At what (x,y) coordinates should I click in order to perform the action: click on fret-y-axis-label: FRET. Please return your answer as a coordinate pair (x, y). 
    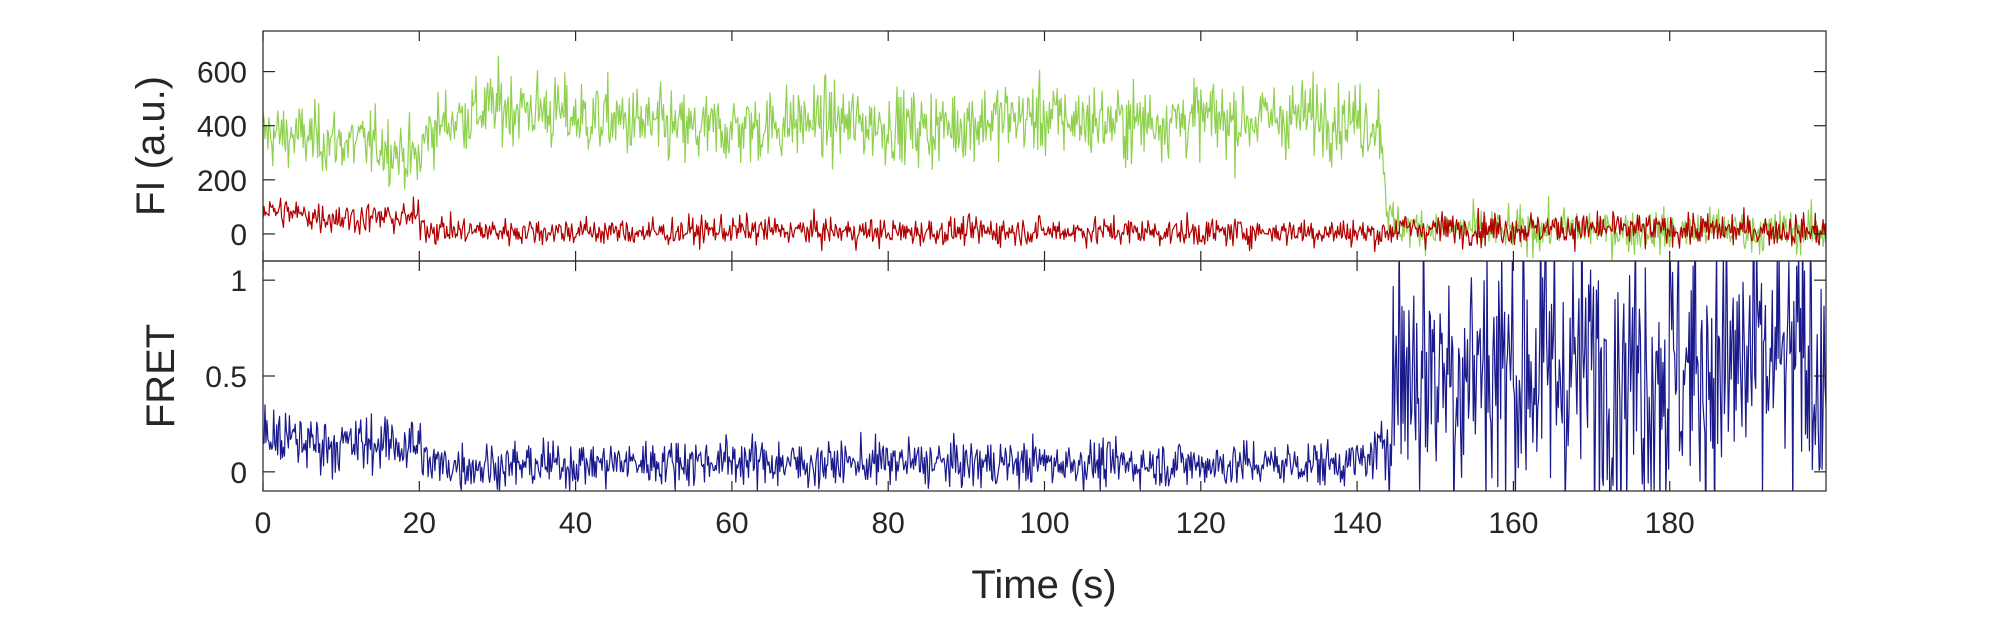
    Looking at the image, I should click on (161, 376).